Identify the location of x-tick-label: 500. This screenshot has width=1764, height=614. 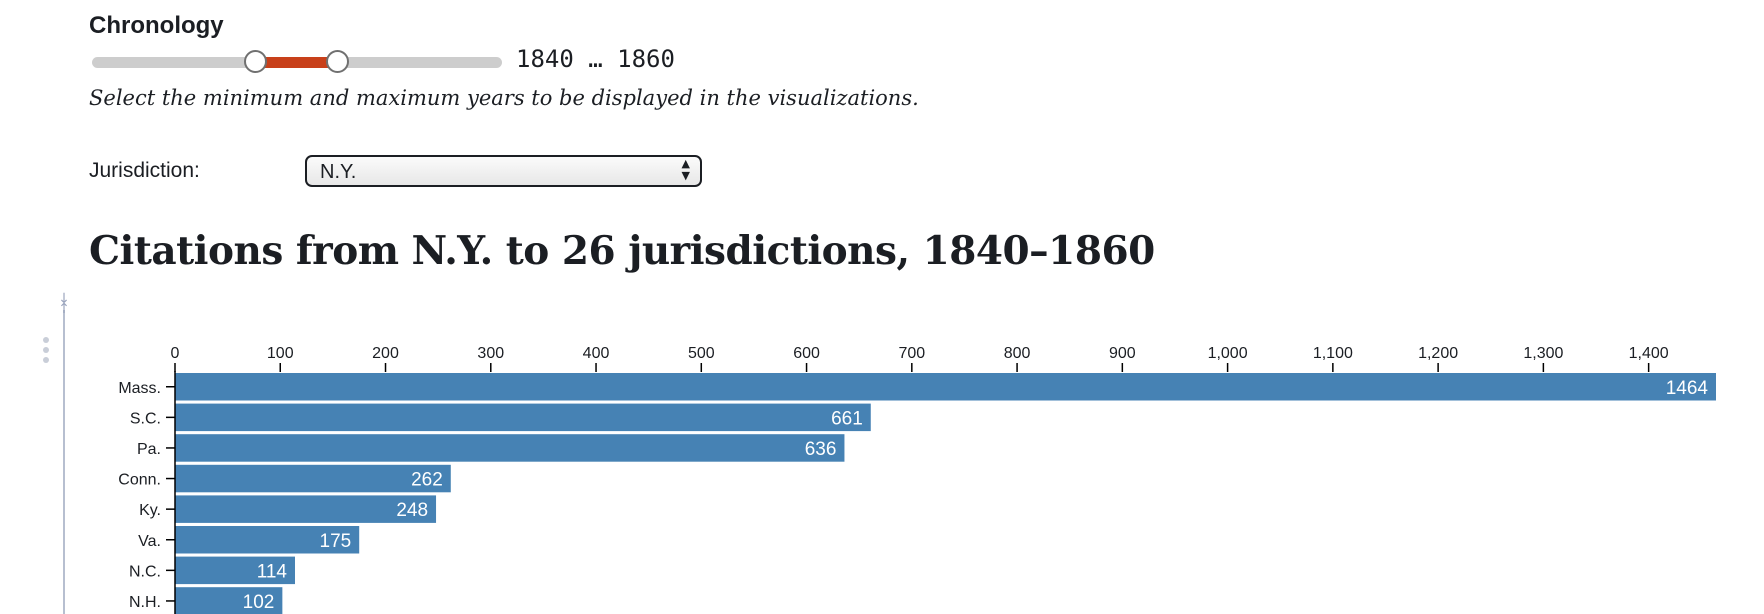
(701, 353).